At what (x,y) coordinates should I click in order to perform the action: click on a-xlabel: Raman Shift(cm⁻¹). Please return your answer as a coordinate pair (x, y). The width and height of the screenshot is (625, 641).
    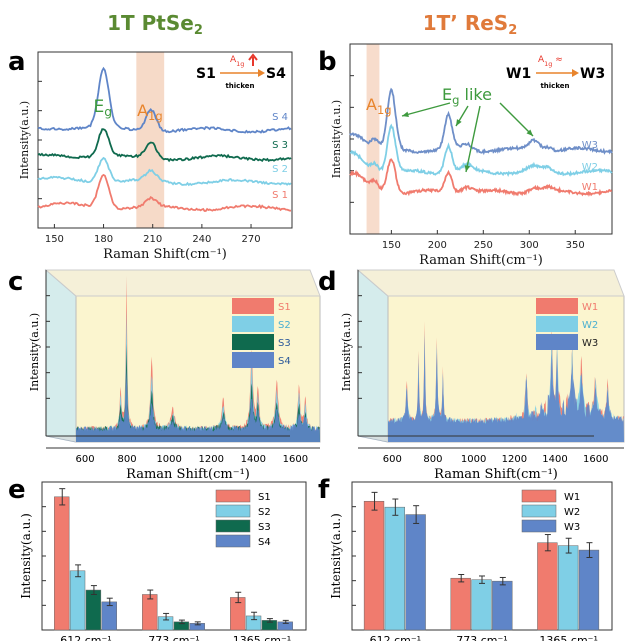
    Looking at the image, I should click on (165, 254).